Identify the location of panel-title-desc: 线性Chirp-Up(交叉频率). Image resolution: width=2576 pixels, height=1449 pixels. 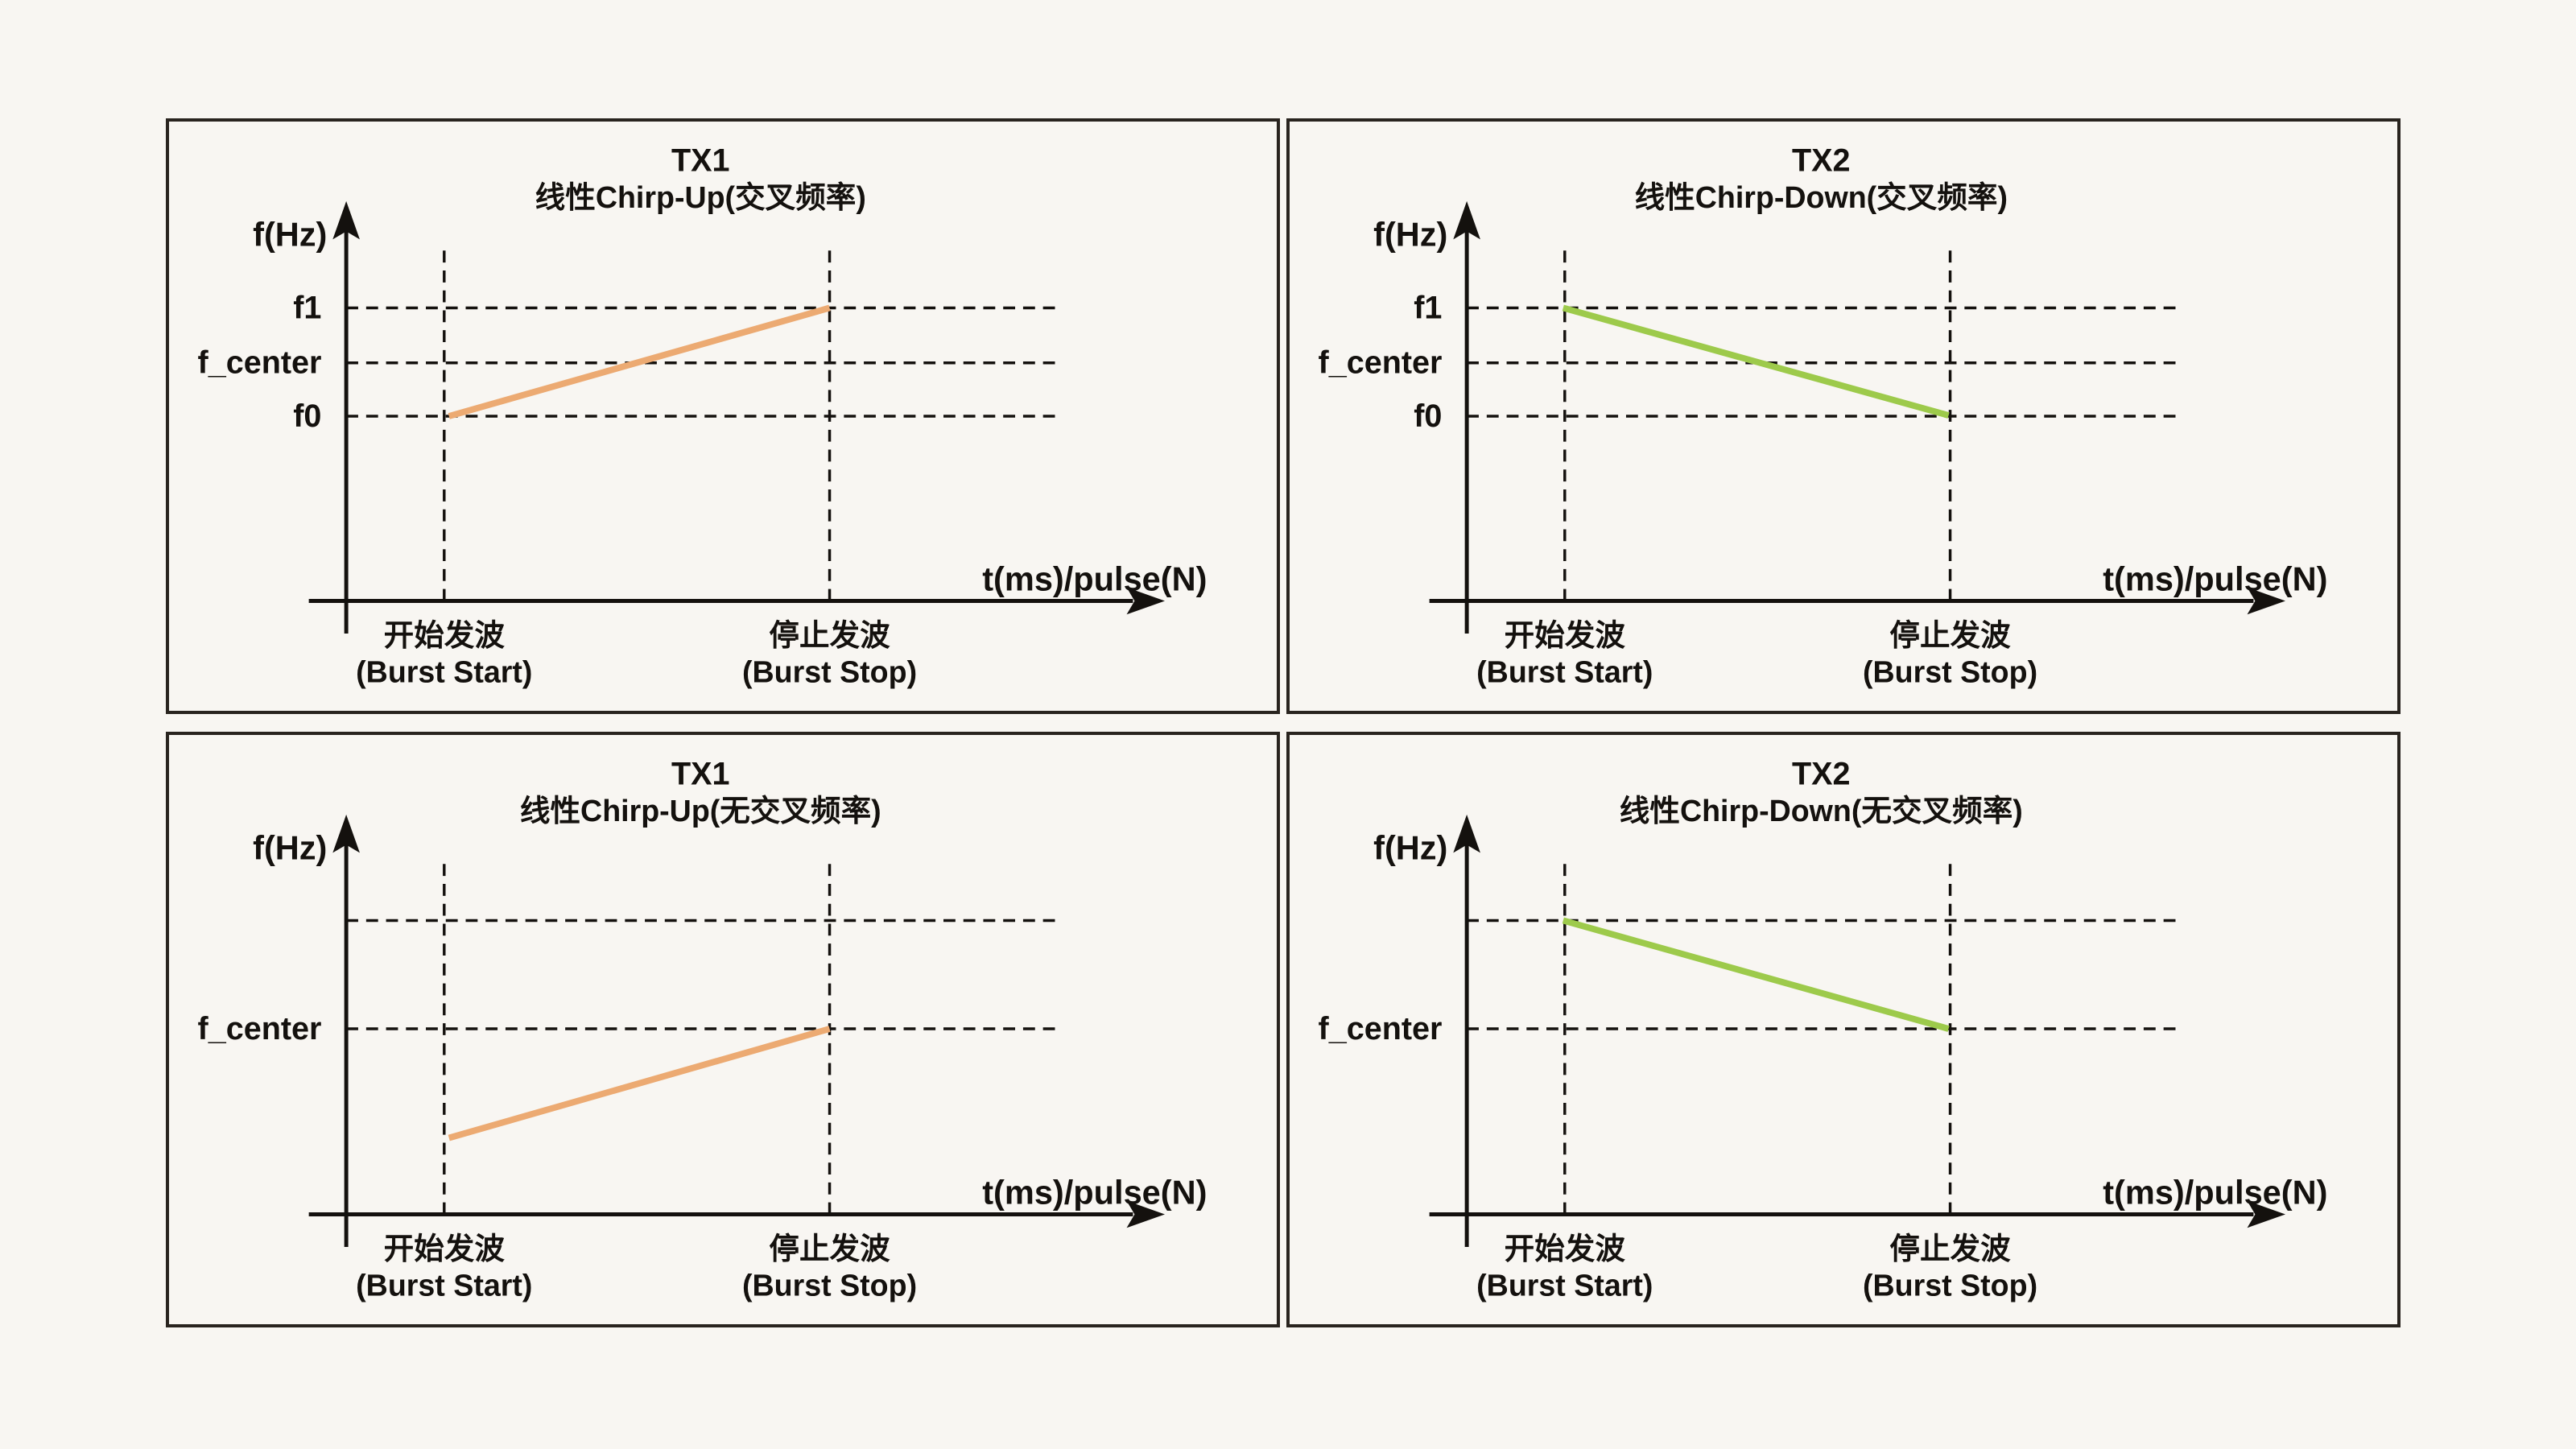
(700, 197).